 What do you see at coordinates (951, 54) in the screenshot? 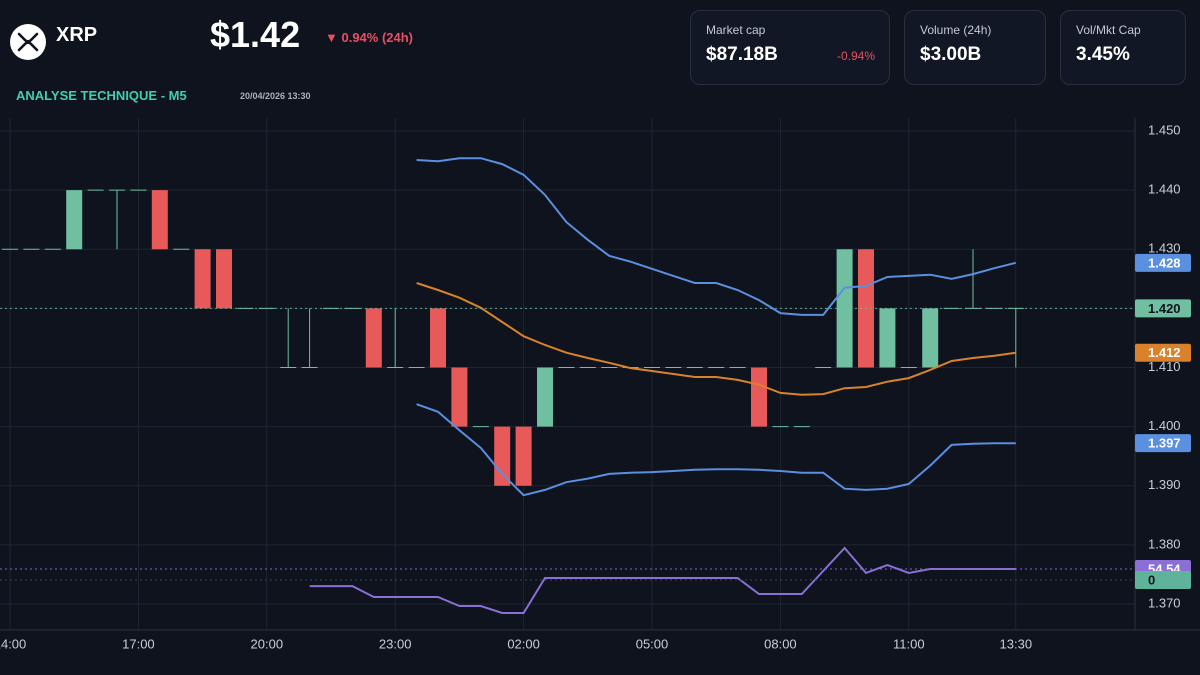
I see `stat-value: $3.00B` at bounding box center [951, 54].